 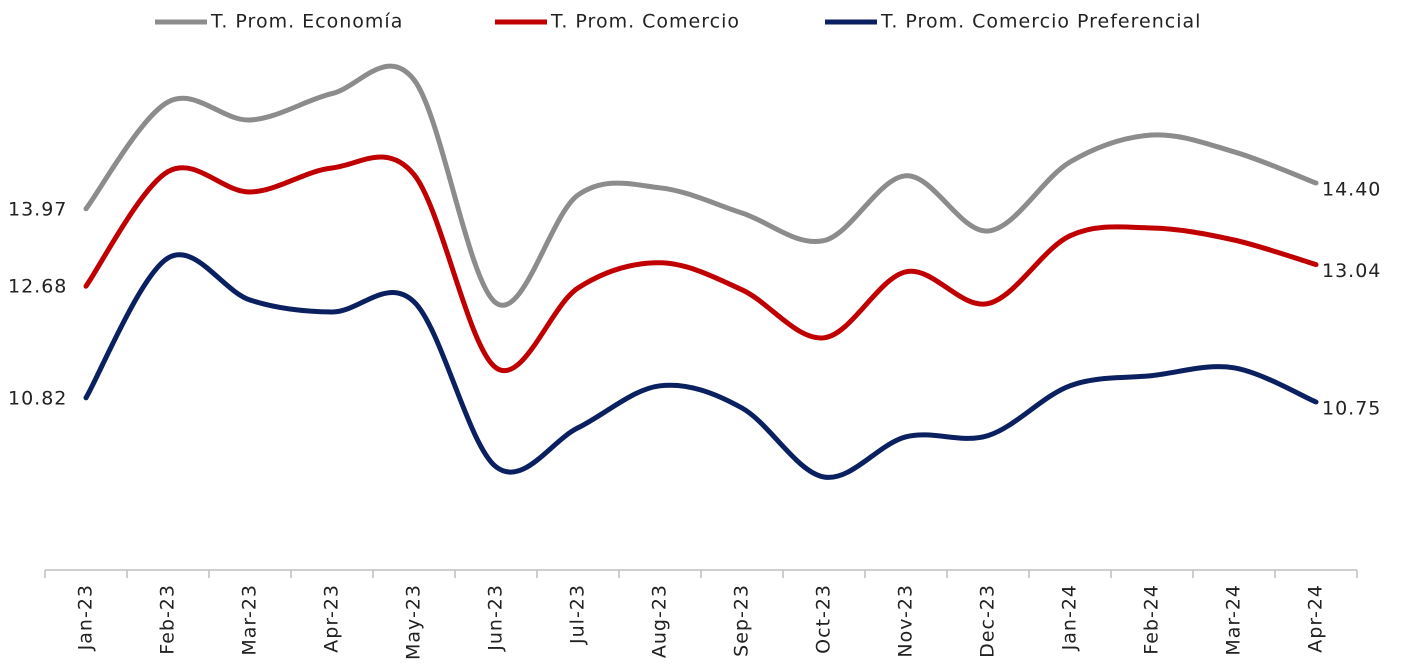 I want to click on x-tick-label: Mar-23, so click(x=250, y=620).